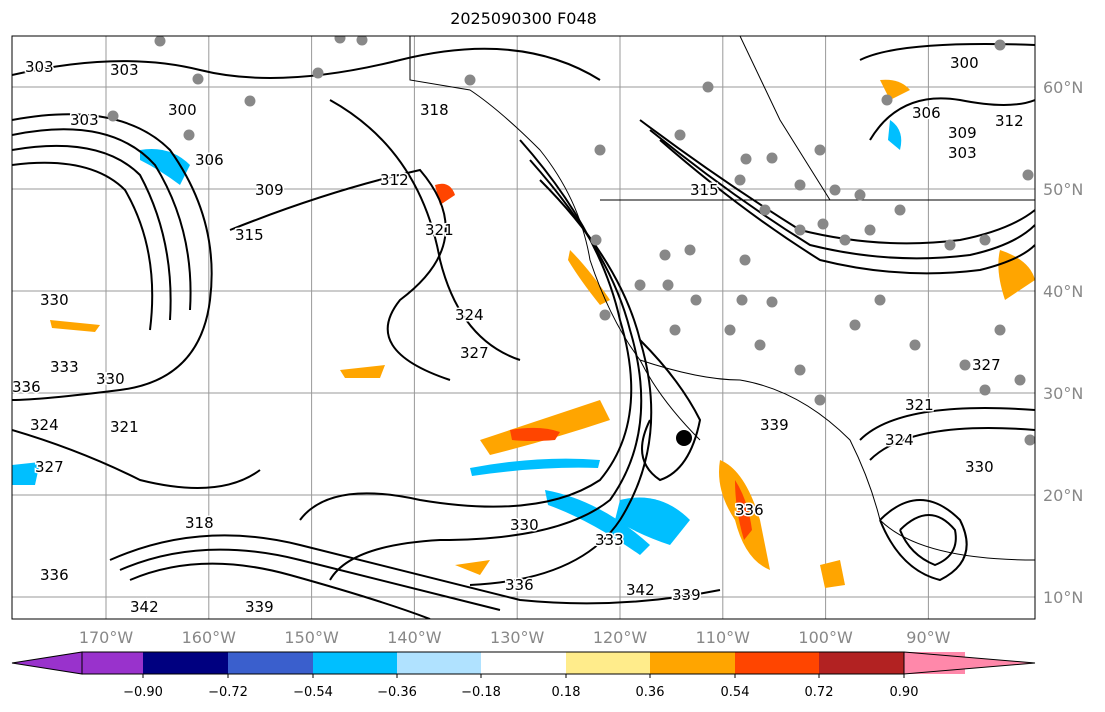  I want to click on contour-label: 303, so click(84, 120).